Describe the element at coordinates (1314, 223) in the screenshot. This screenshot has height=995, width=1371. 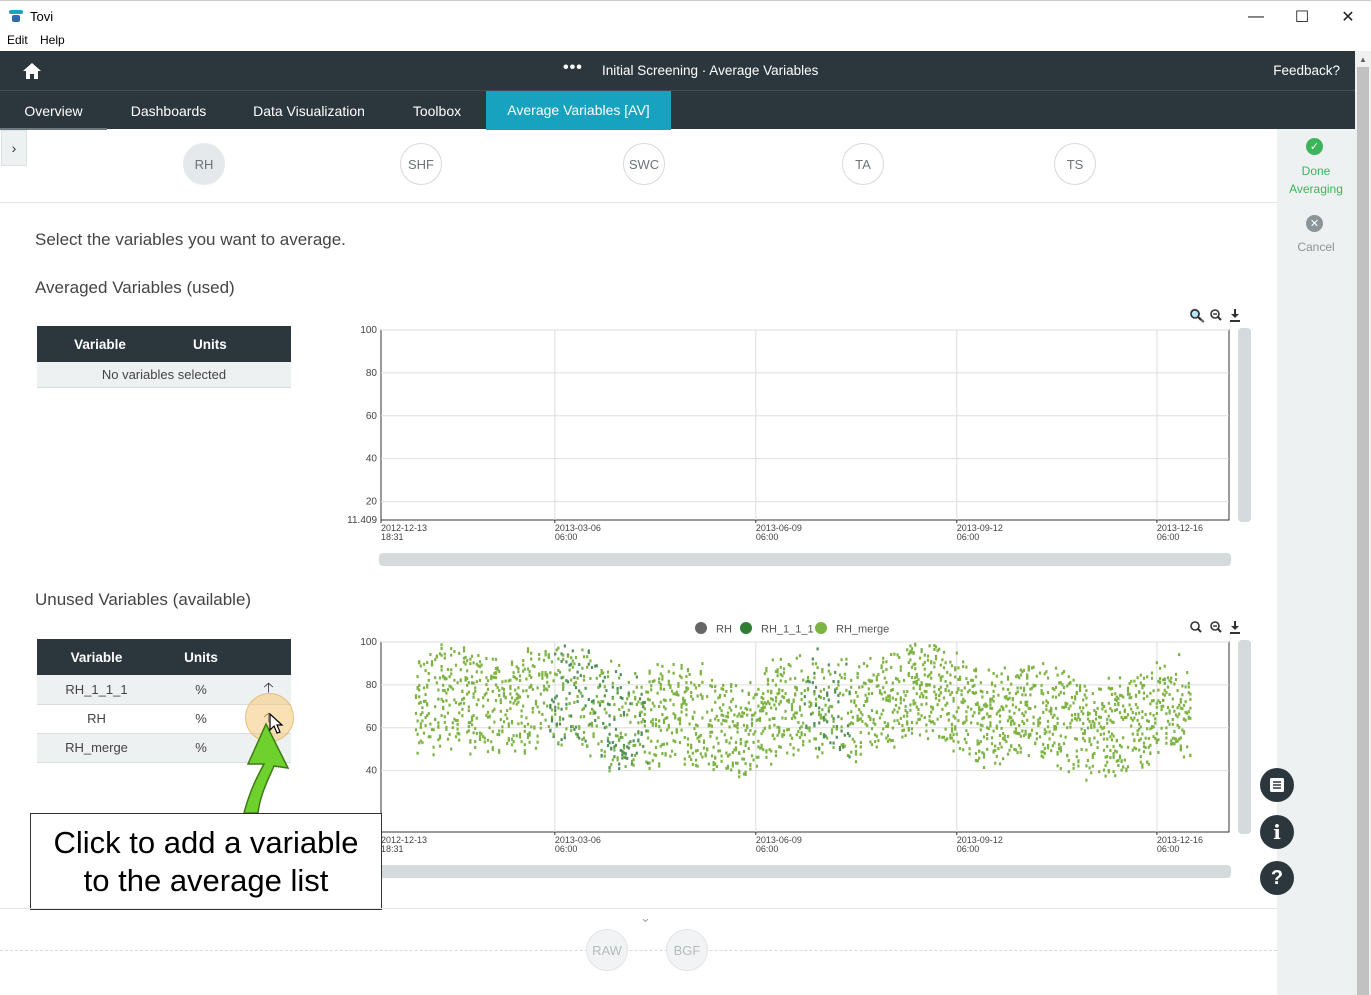
I see `cancel-circle-icon: ✕` at that location.